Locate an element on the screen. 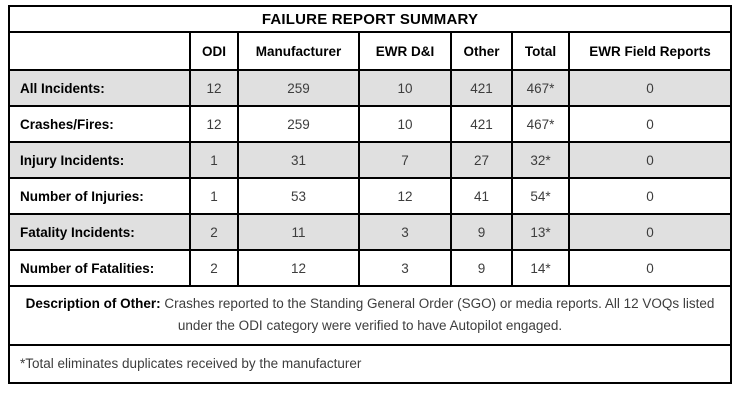 Image resolution: width=738 pixels, height=400 pixels. title-row: FAILURE REPORT SUMMARY is located at coordinates (370, 19).